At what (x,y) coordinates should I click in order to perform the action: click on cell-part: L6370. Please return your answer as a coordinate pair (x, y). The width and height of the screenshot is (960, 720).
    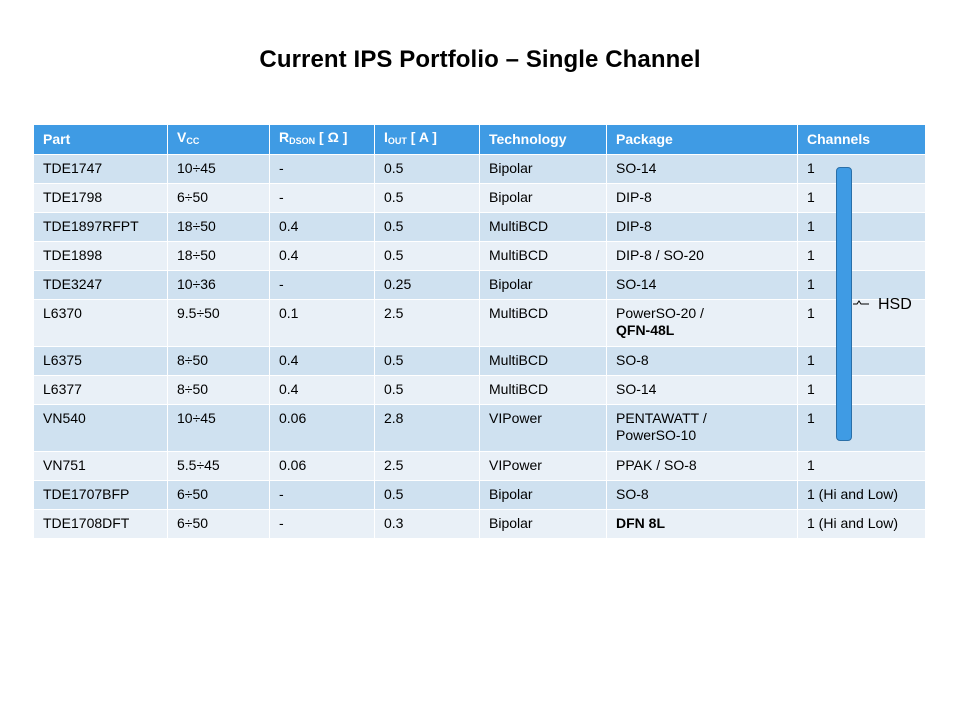
    Looking at the image, I should click on (101, 323).